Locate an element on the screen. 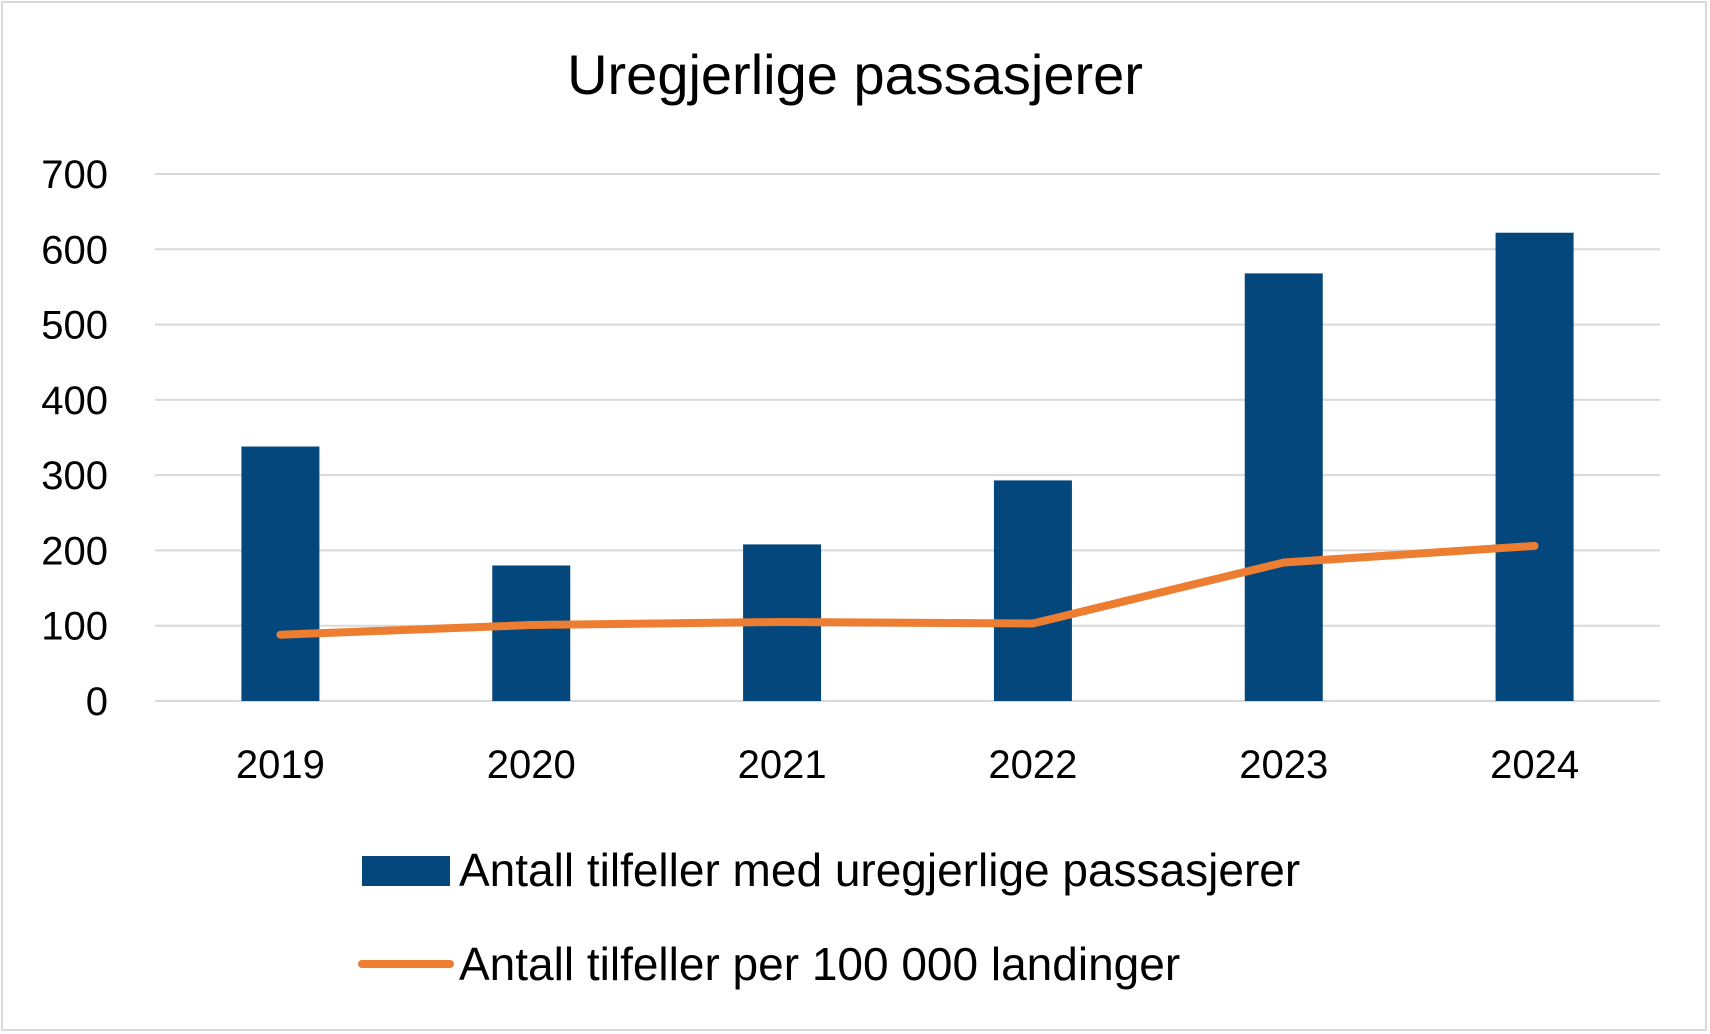 Image resolution: width=1710 pixels, height=1034 pixels. y-tick-label: 200 is located at coordinates (74, 551).